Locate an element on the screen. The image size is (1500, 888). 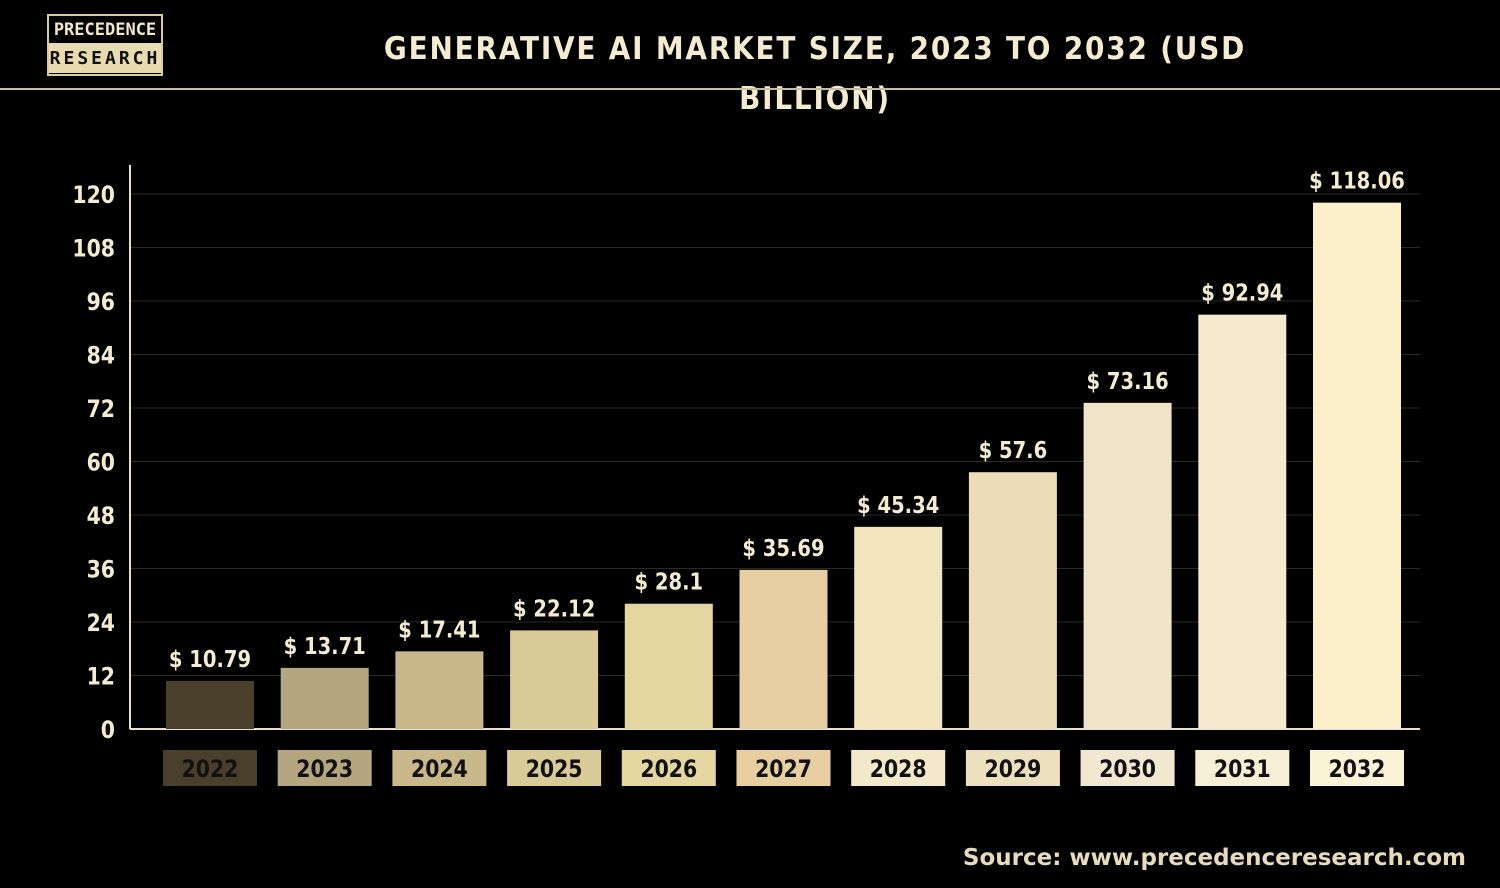
bar-2025 is located at coordinates (554, 679).